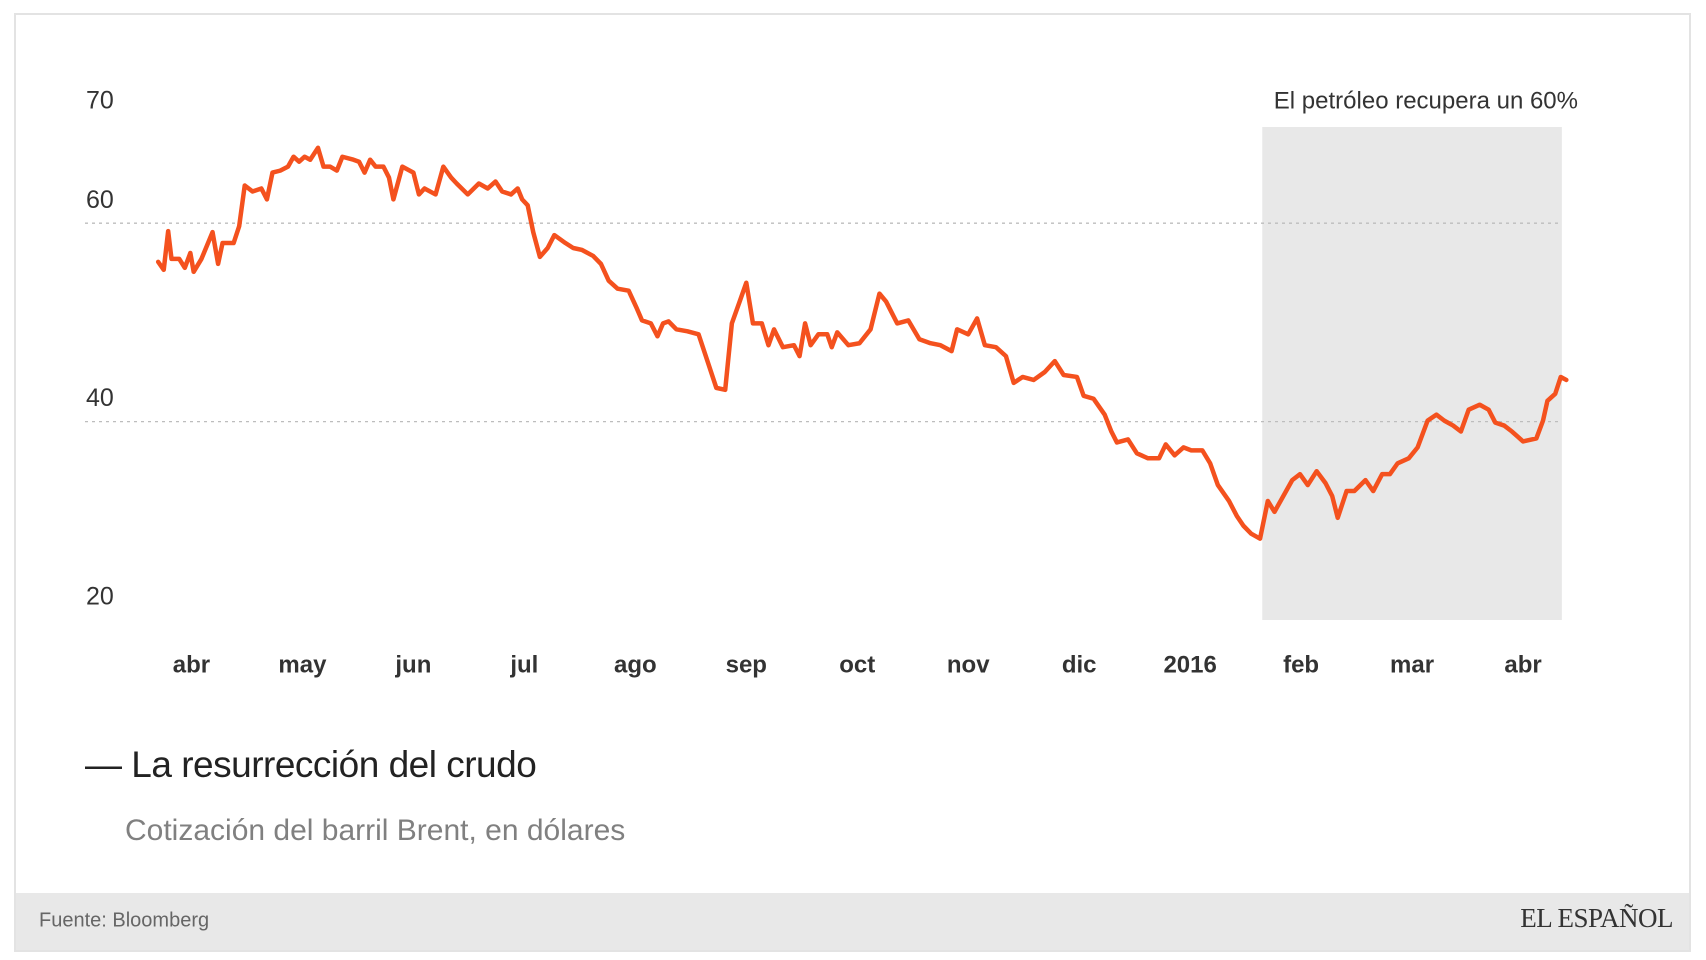 This screenshot has width=1706, height=960. Describe the element at coordinates (635, 664) in the screenshot. I see `x-tick-label: ago` at that location.